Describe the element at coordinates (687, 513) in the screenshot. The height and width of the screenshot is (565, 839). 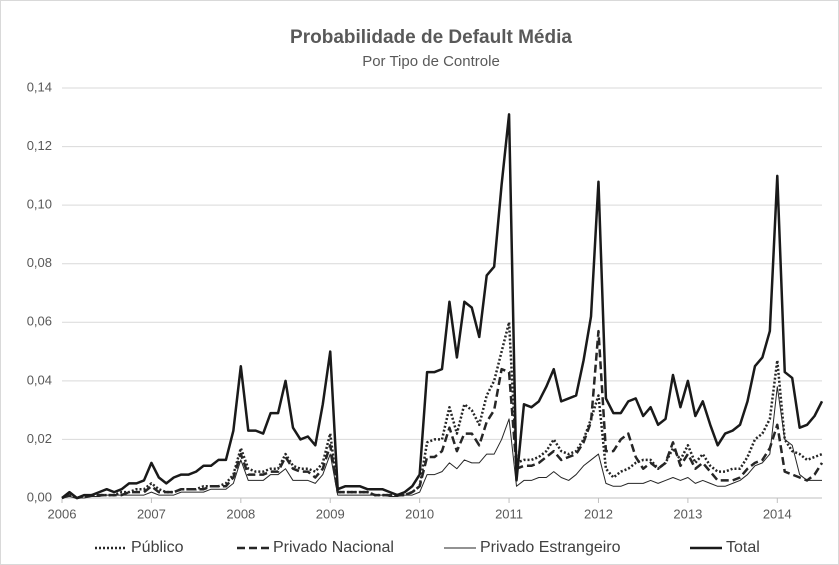
I see `x-tick-label: 2013` at that location.